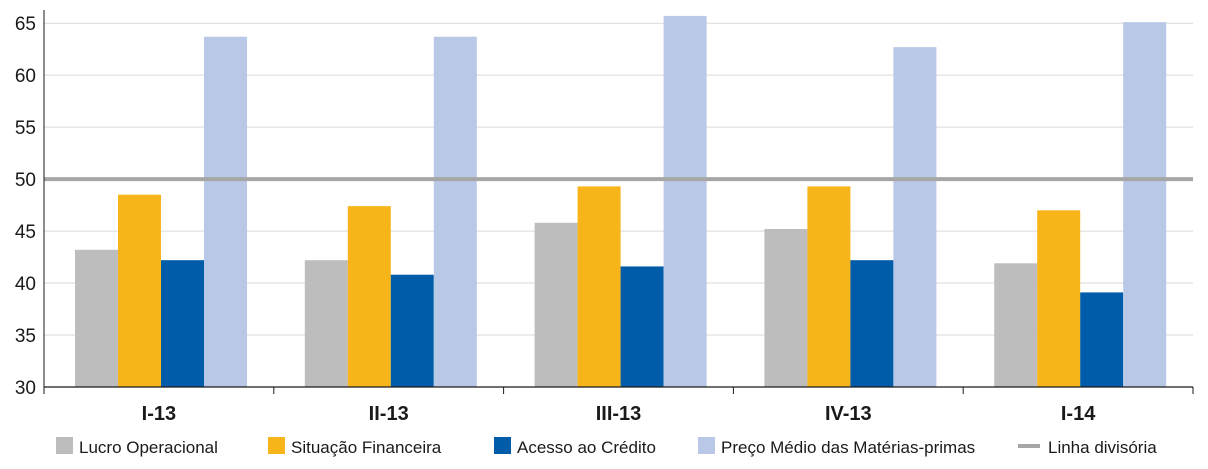 This screenshot has width=1208, height=469. What do you see at coordinates (159, 414) in the screenshot?
I see `x-tick-label: I-13` at bounding box center [159, 414].